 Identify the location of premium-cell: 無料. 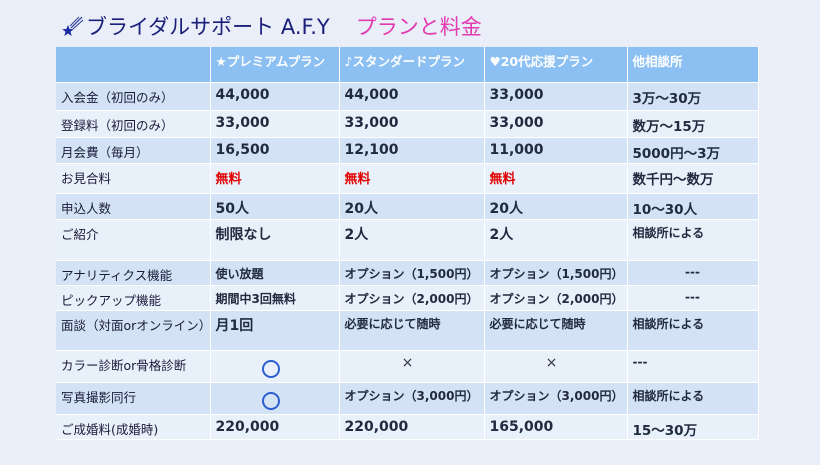
(275, 178).